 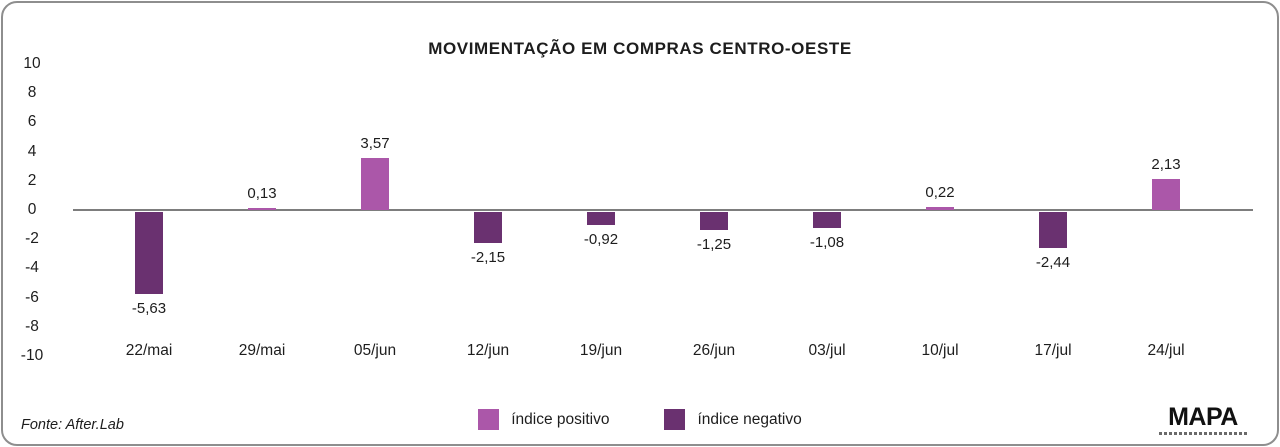 What do you see at coordinates (714, 244) in the screenshot?
I see `bar-value-label: -1,25` at bounding box center [714, 244].